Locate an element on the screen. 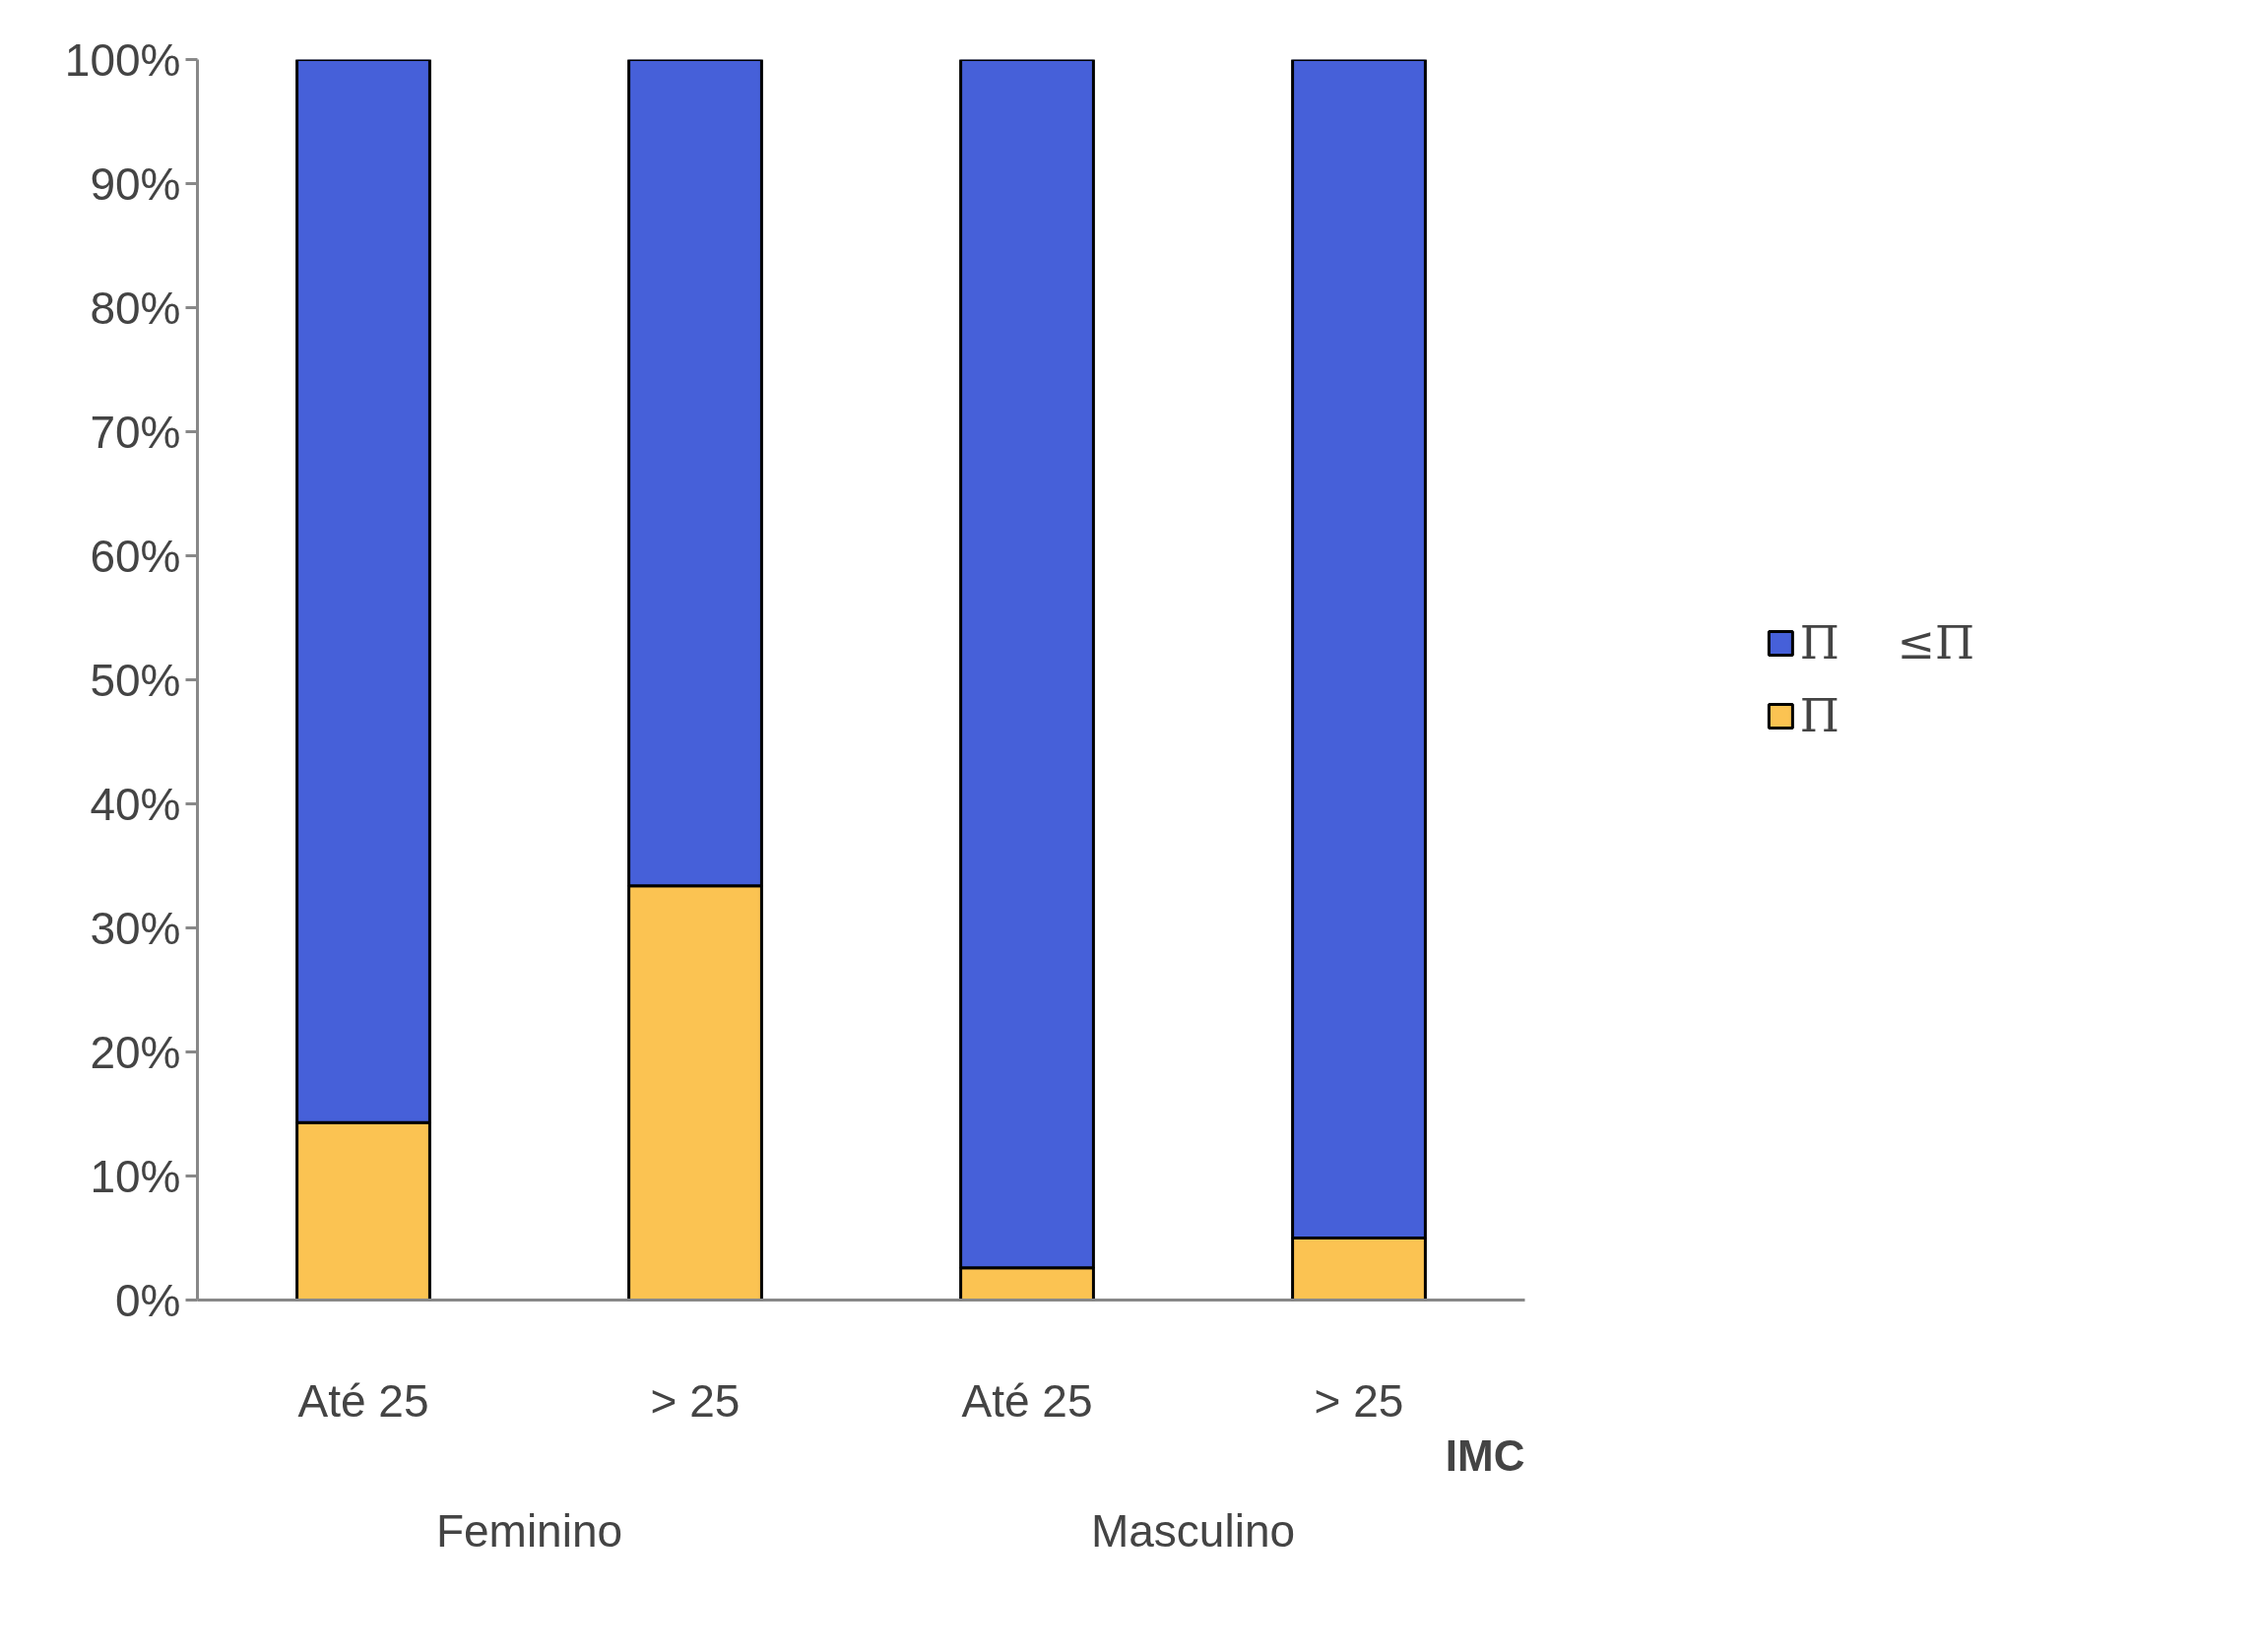 Image resolution: width=2259 pixels, height=1652 pixels. y-tick-label: 90% is located at coordinates (135, 184).